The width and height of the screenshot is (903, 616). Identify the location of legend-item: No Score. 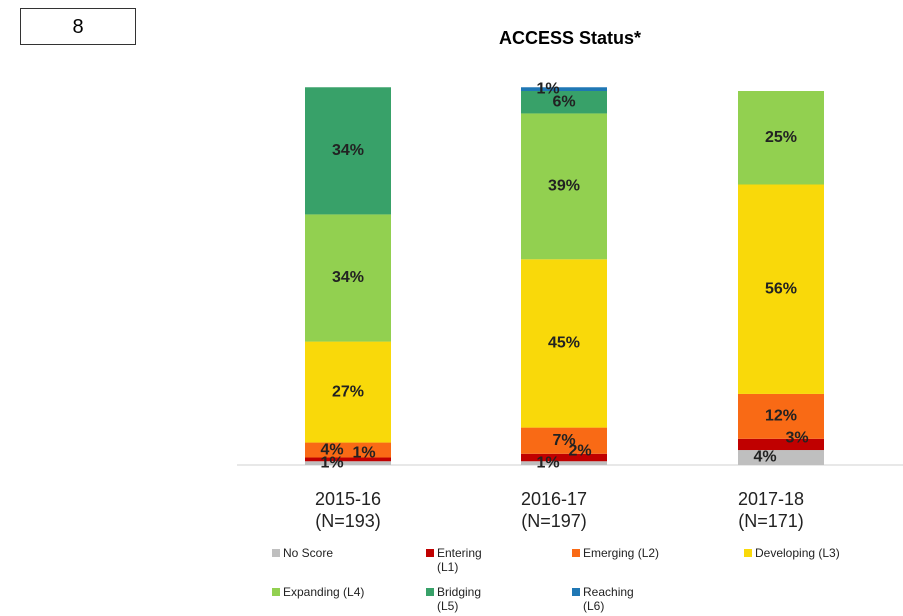
(302, 553).